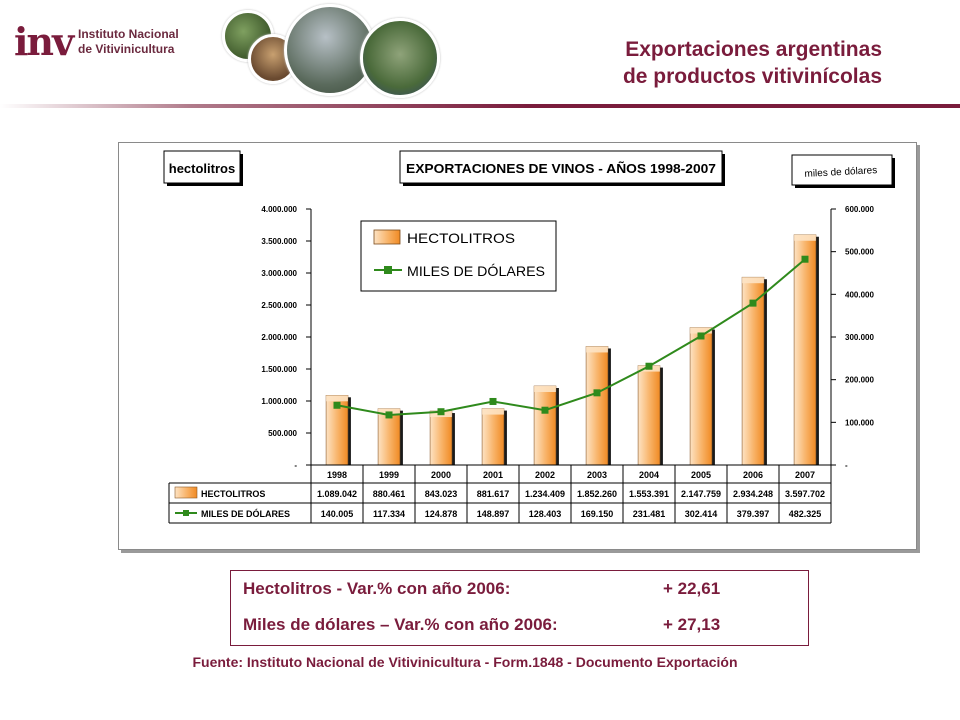  Describe the element at coordinates (692, 588) in the screenshot. I see `summary-hectolitros-value: + 22,61` at that location.